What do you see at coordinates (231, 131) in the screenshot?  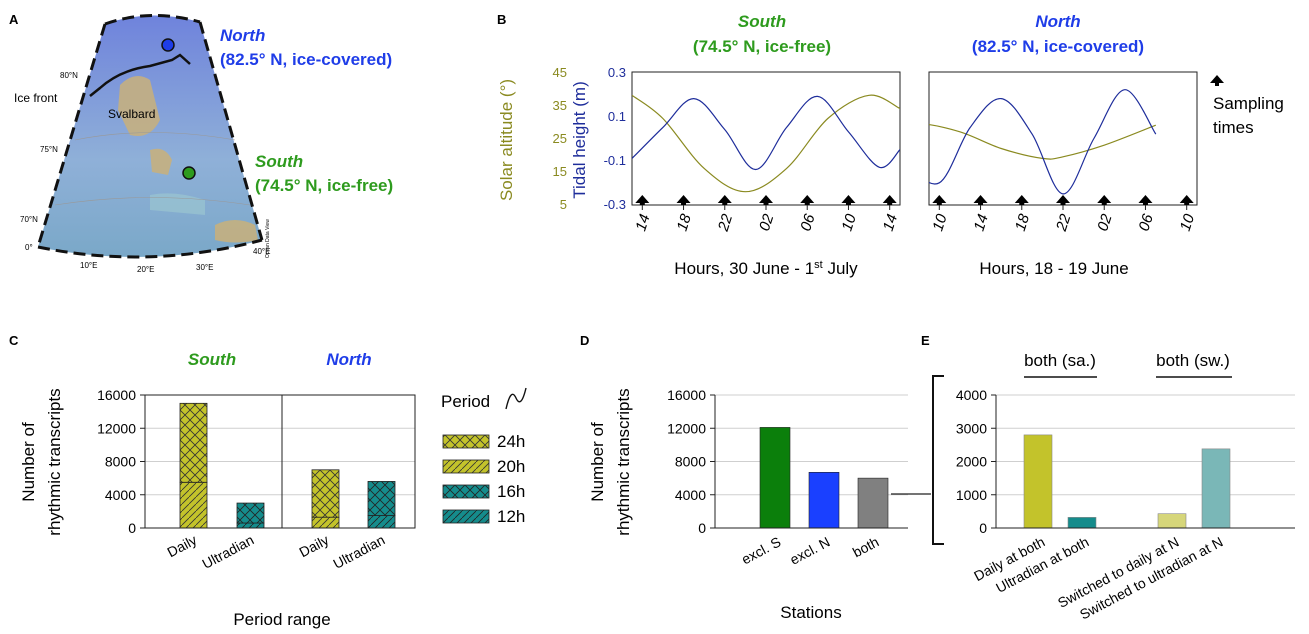 I see `map-border-right` at bounding box center [231, 131].